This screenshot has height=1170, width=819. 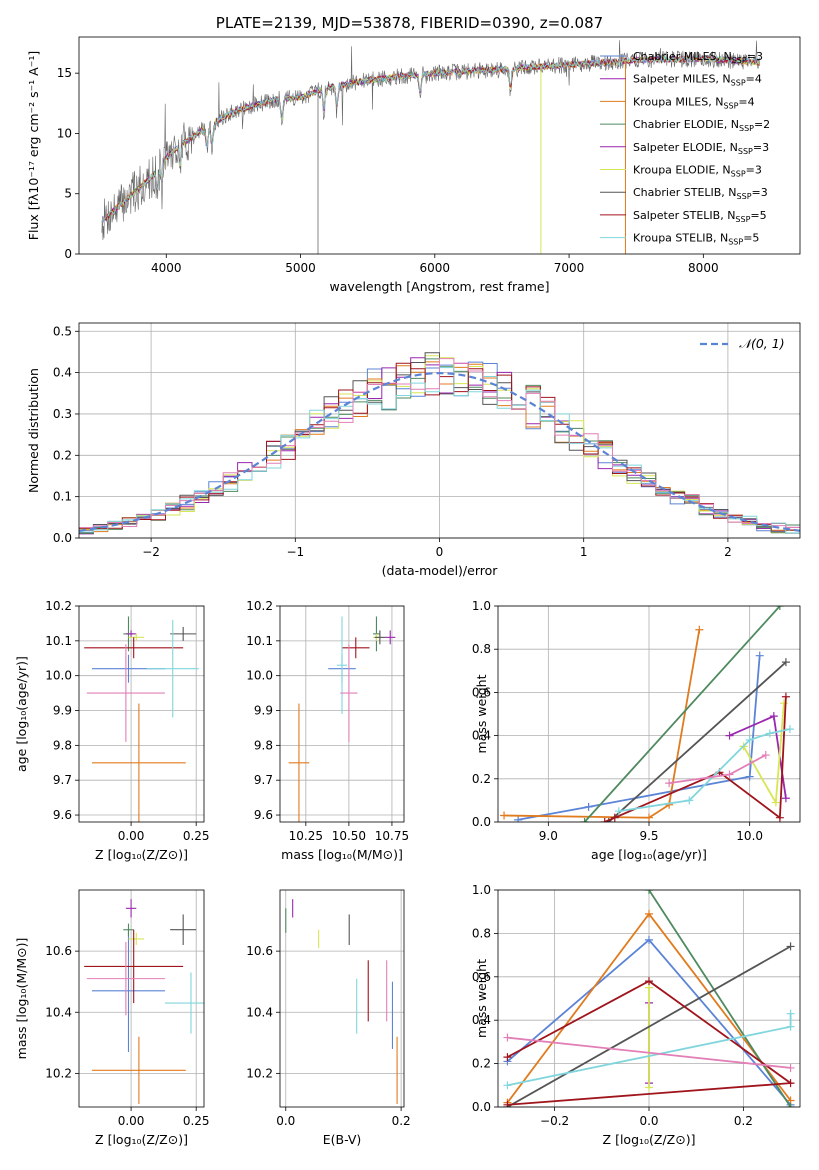 I want to click on y-tick-label: 9.9, so click(x=263, y=711).